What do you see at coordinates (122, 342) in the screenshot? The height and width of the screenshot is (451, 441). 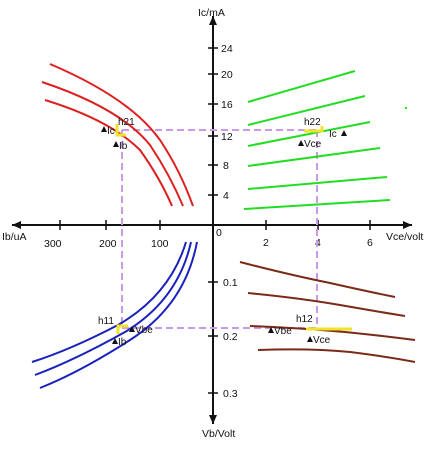 I see `h11-ib-label: Ib` at bounding box center [122, 342].